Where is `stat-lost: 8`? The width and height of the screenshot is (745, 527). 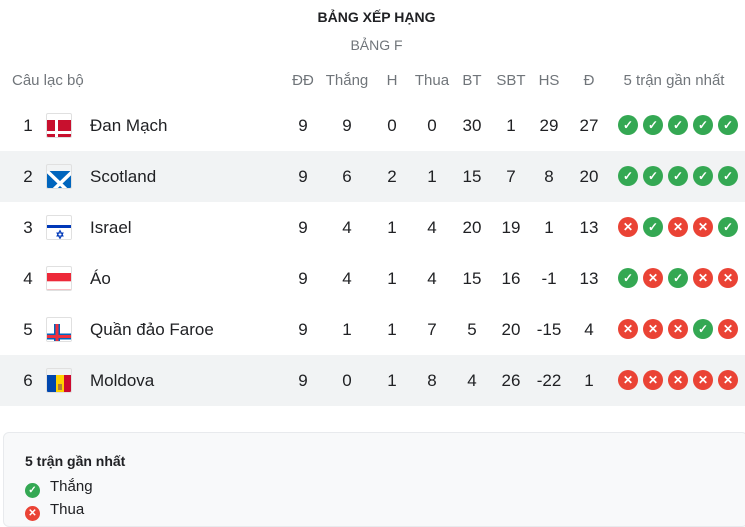 stat-lost: 8 is located at coordinates (432, 380).